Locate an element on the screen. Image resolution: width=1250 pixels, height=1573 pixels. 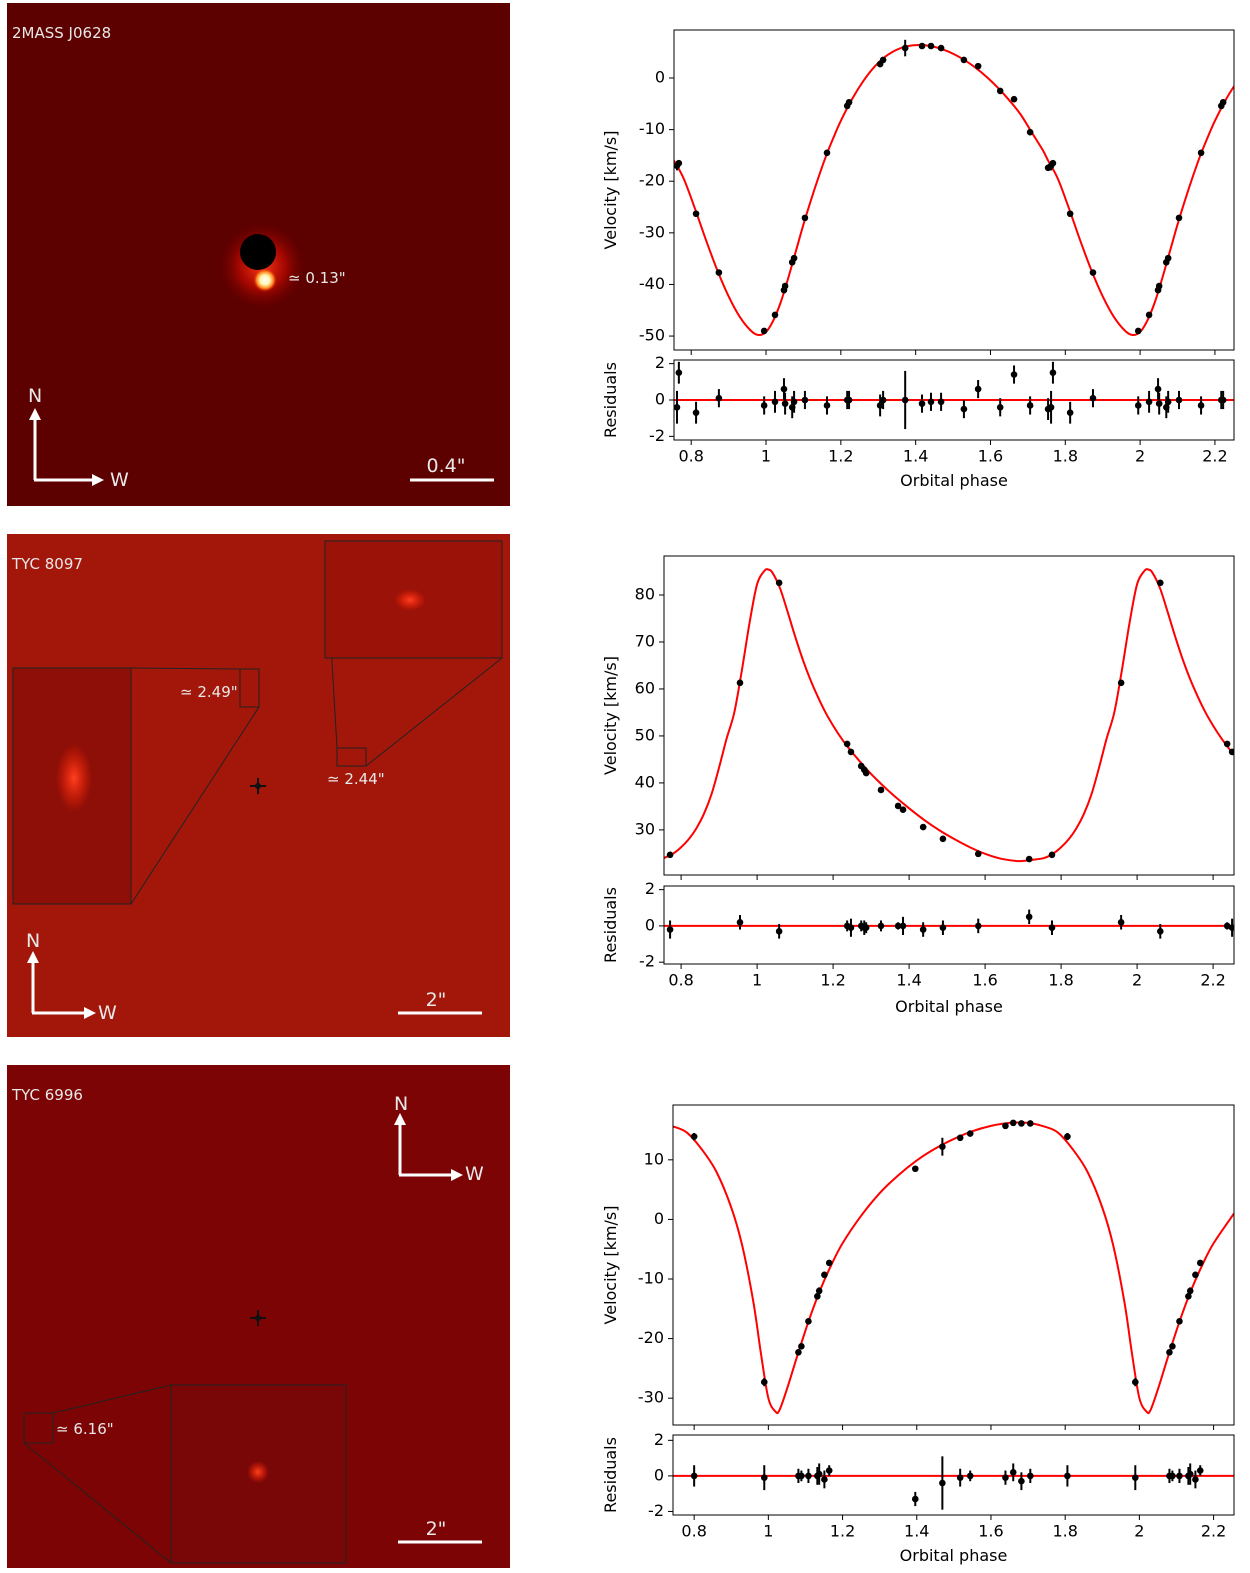
west-label: W is located at coordinates (119, 480).